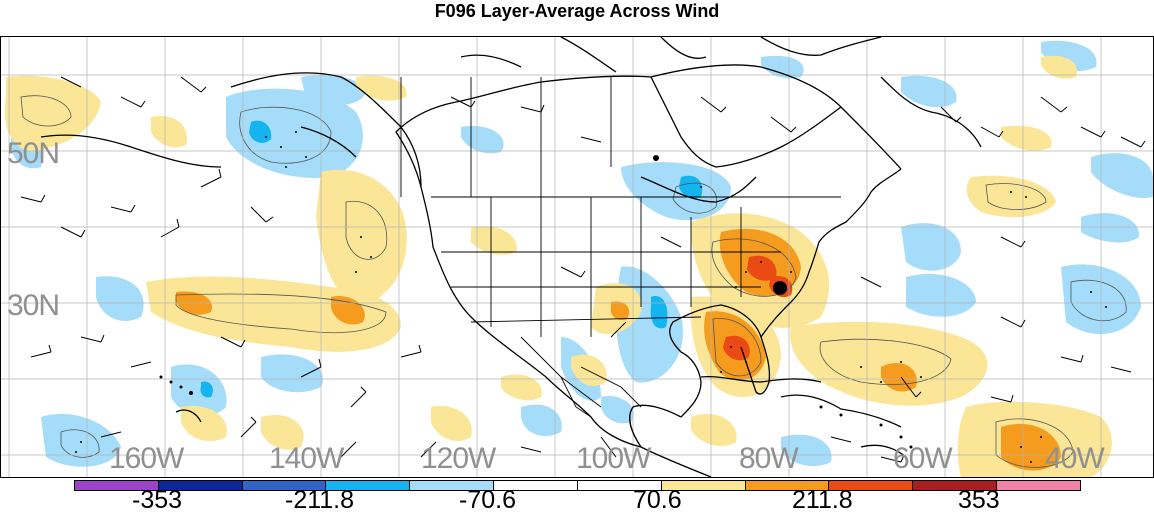 The image size is (1154, 515). Describe the element at coordinates (536, 412) in the screenshot. I see `islands` at that location.